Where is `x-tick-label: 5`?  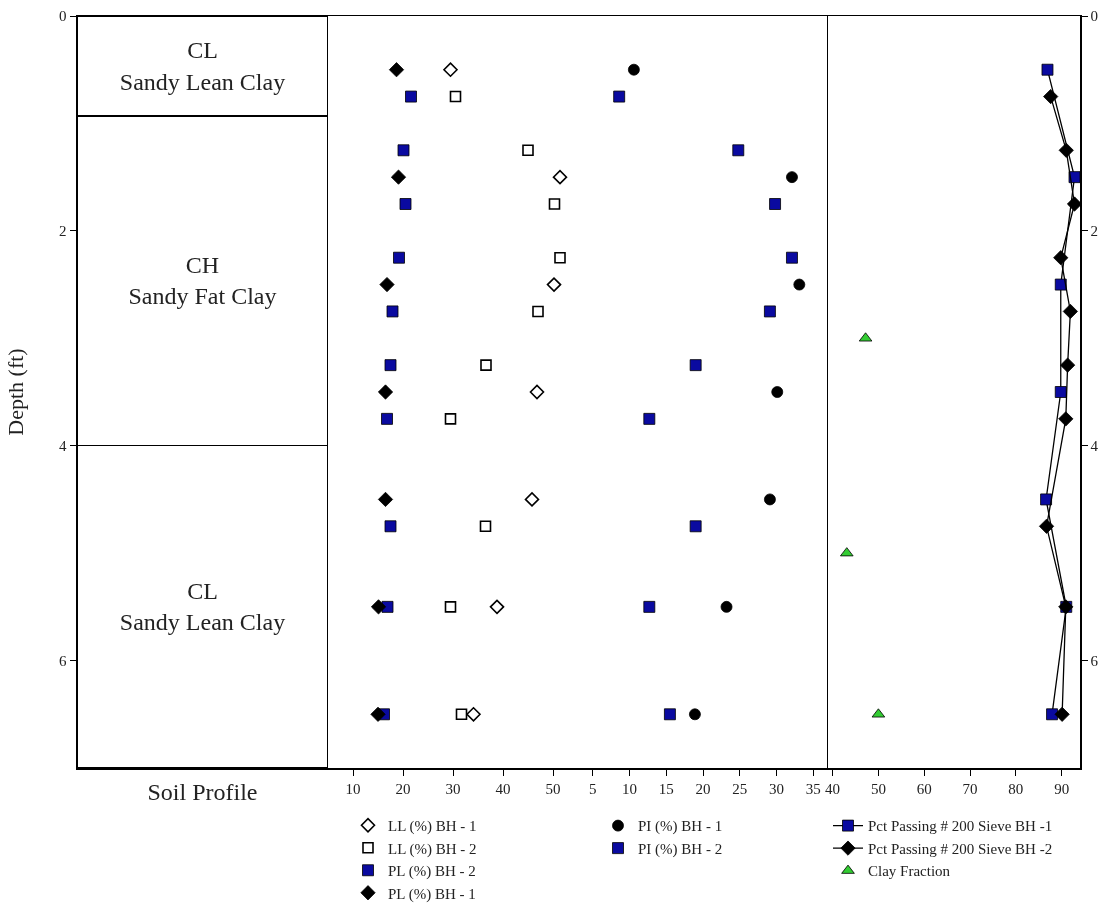
x-tick-label: 5 is located at coordinates (592, 788).